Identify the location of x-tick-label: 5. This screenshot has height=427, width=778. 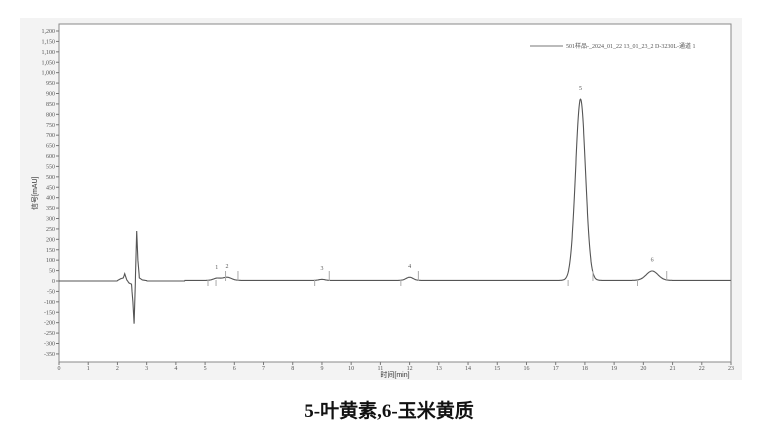
(205, 369).